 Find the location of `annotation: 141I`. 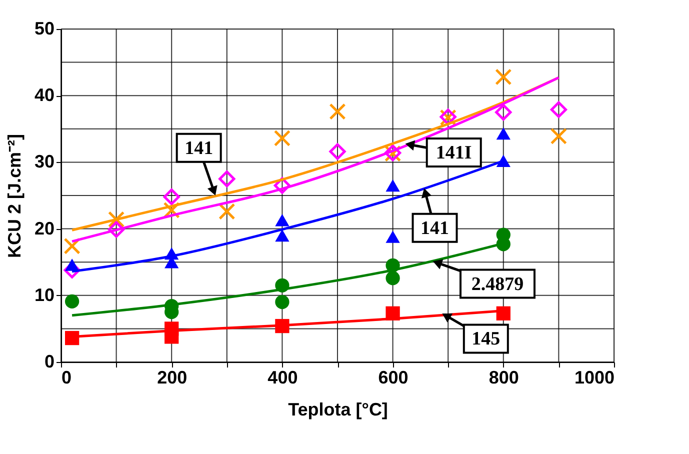

annotation: 141I is located at coordinates (454, 153).